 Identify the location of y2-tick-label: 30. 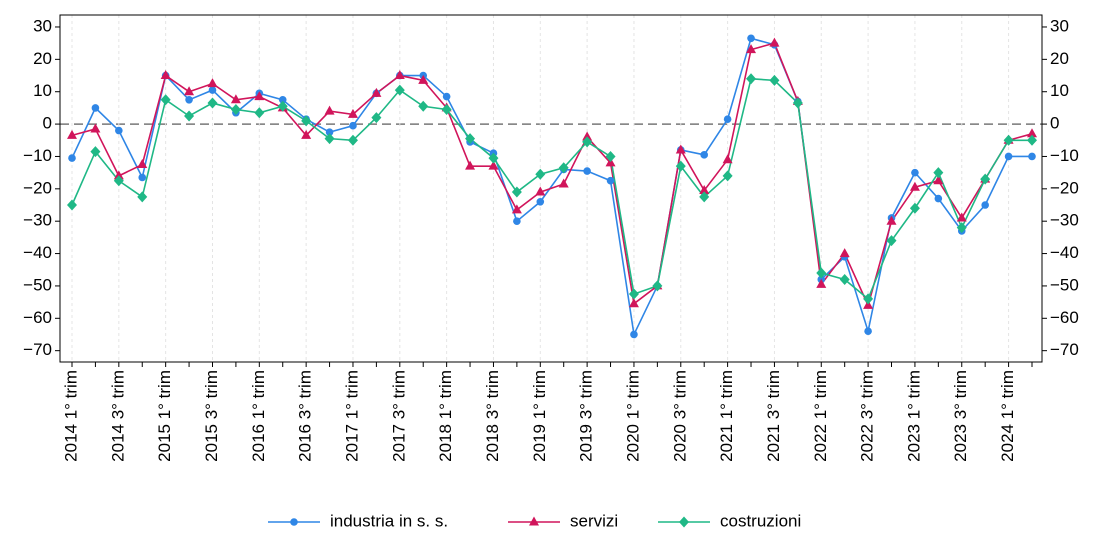
(1059, 25).